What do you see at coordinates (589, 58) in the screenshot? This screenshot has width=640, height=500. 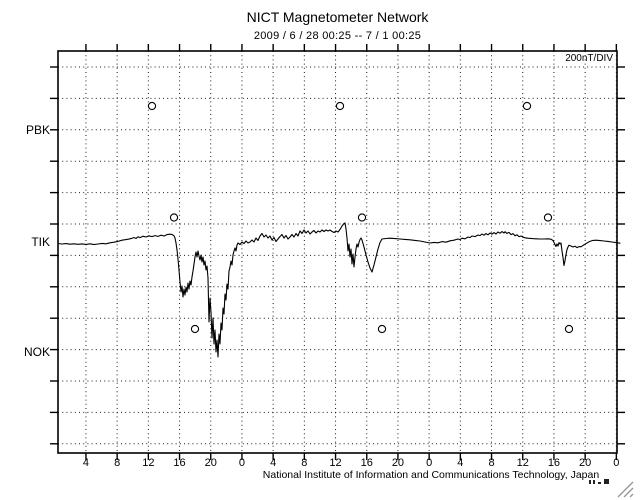 I see `scale-per-division-label: 200nT/DIV` at bounding box center [589, 58].